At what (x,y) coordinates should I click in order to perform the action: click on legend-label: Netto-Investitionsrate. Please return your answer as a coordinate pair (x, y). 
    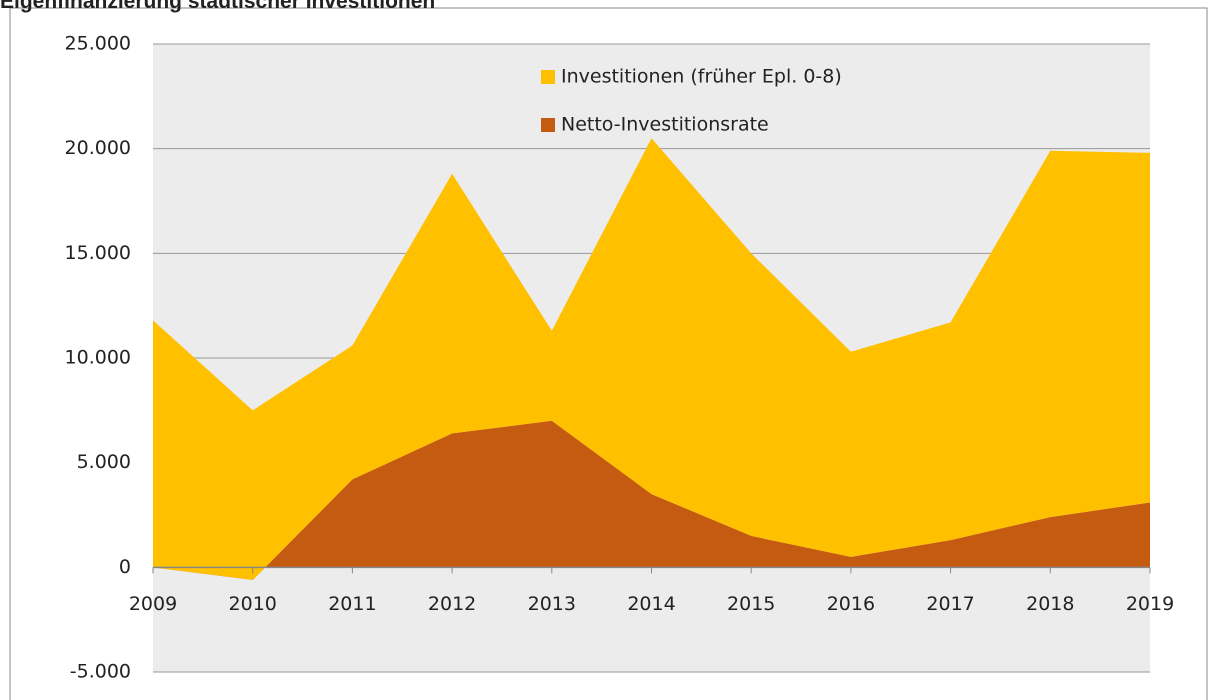
    Looking at the image, I should click on (665, 125).